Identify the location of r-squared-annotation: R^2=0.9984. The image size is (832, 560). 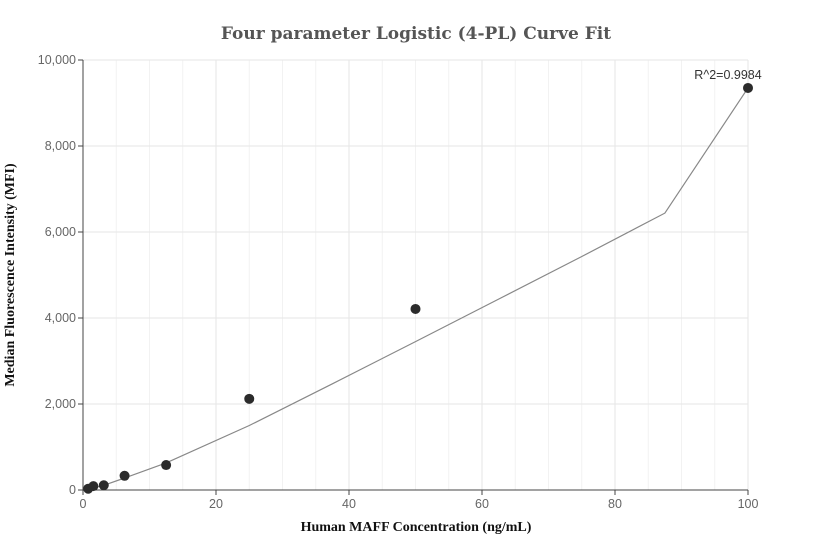
(727, 75).